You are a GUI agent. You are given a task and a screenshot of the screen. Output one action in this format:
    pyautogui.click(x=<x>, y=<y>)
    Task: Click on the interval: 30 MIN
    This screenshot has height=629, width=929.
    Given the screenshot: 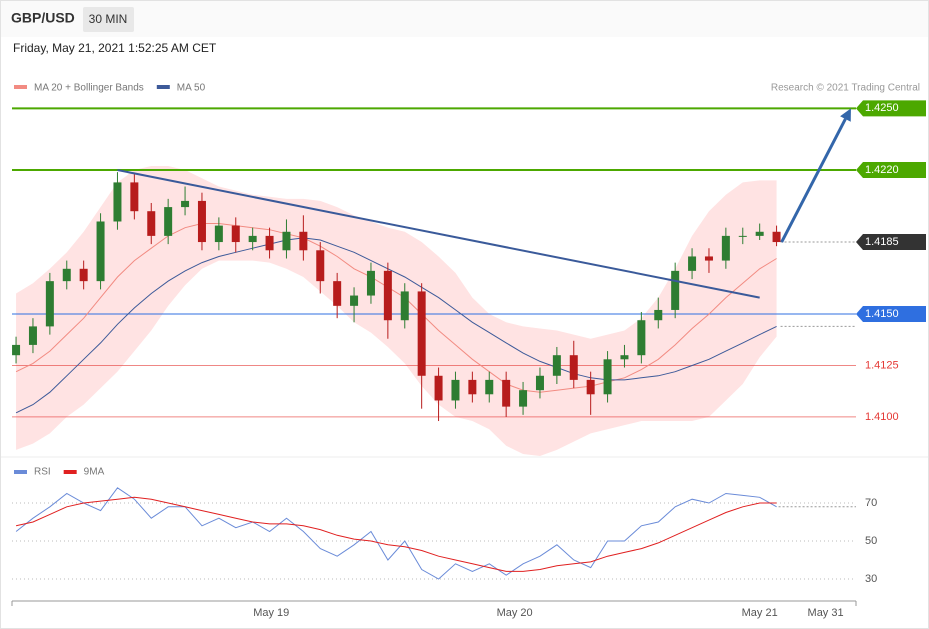 What is the action you would take?
    pyautogui.click(x=108, y=19)
    